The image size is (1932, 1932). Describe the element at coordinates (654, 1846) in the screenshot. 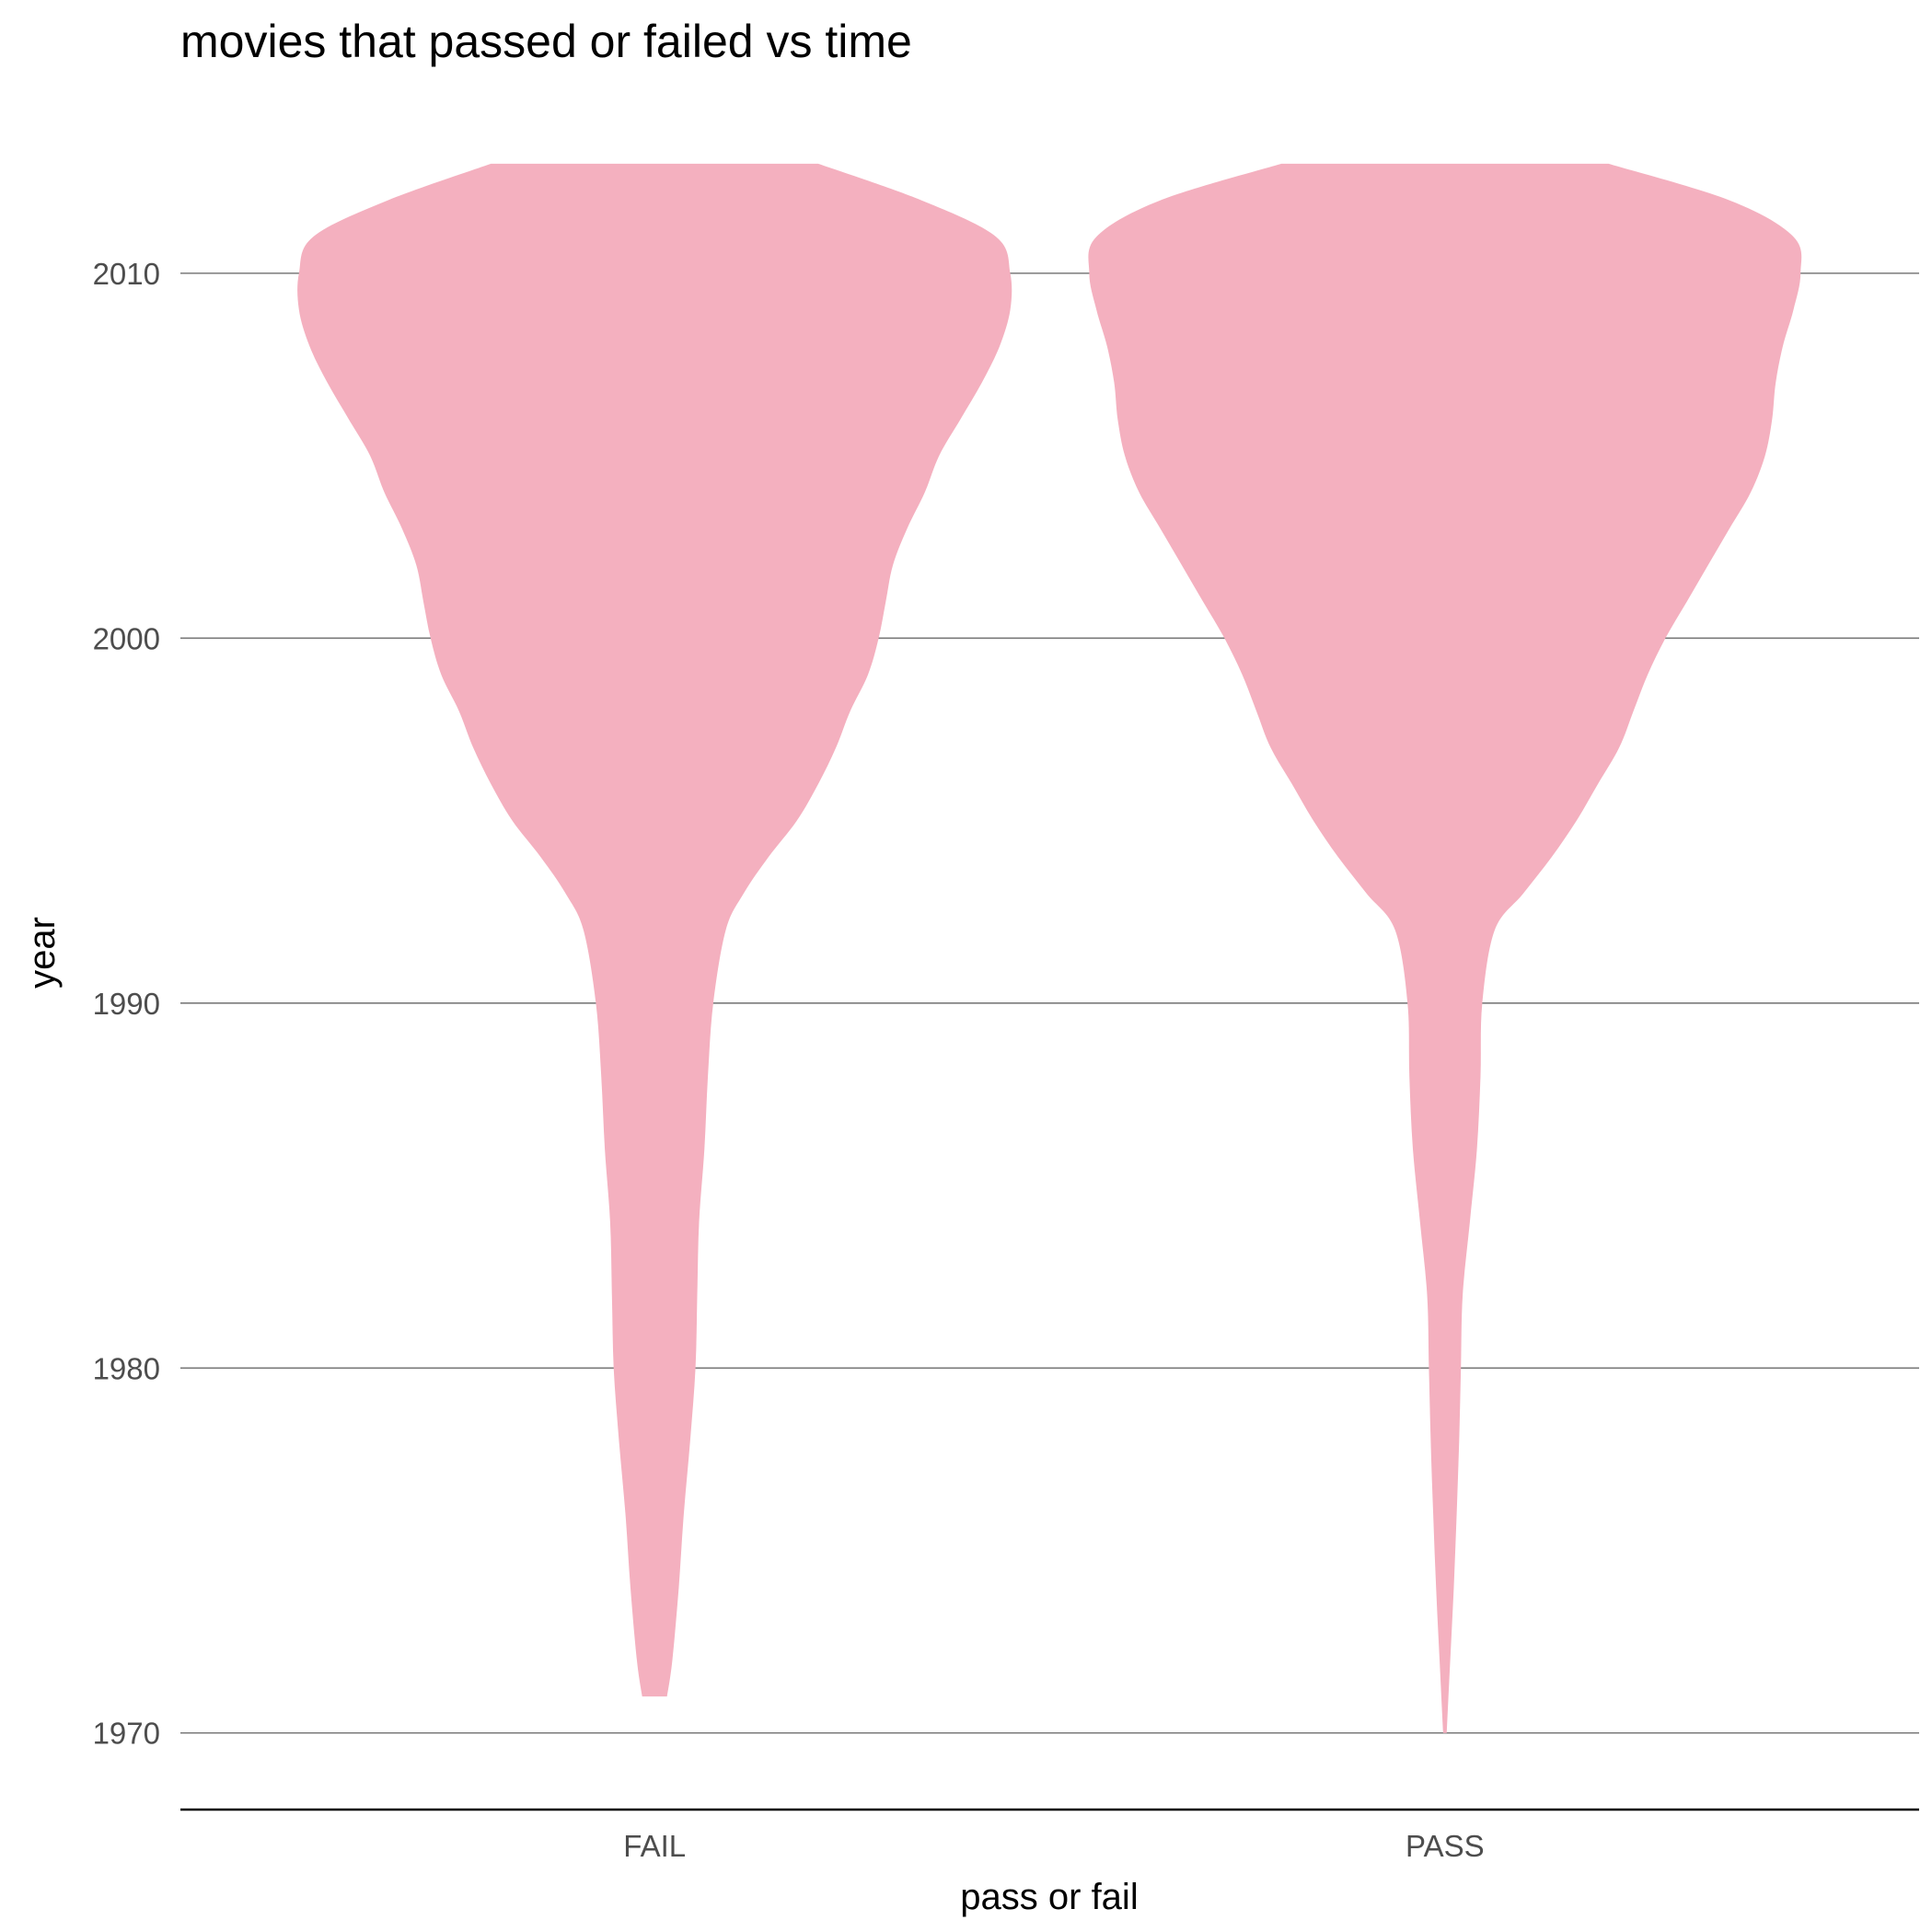

I see `x-tick-label-fail: FAIL` at that location.